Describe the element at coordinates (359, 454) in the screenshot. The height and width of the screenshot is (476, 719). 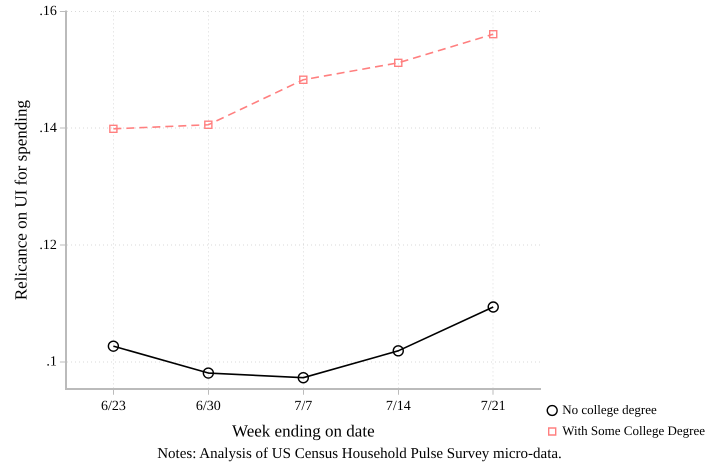
I see `text: Notes: Analysis of US Census Household Pulse Survey micro-data.` at that location.